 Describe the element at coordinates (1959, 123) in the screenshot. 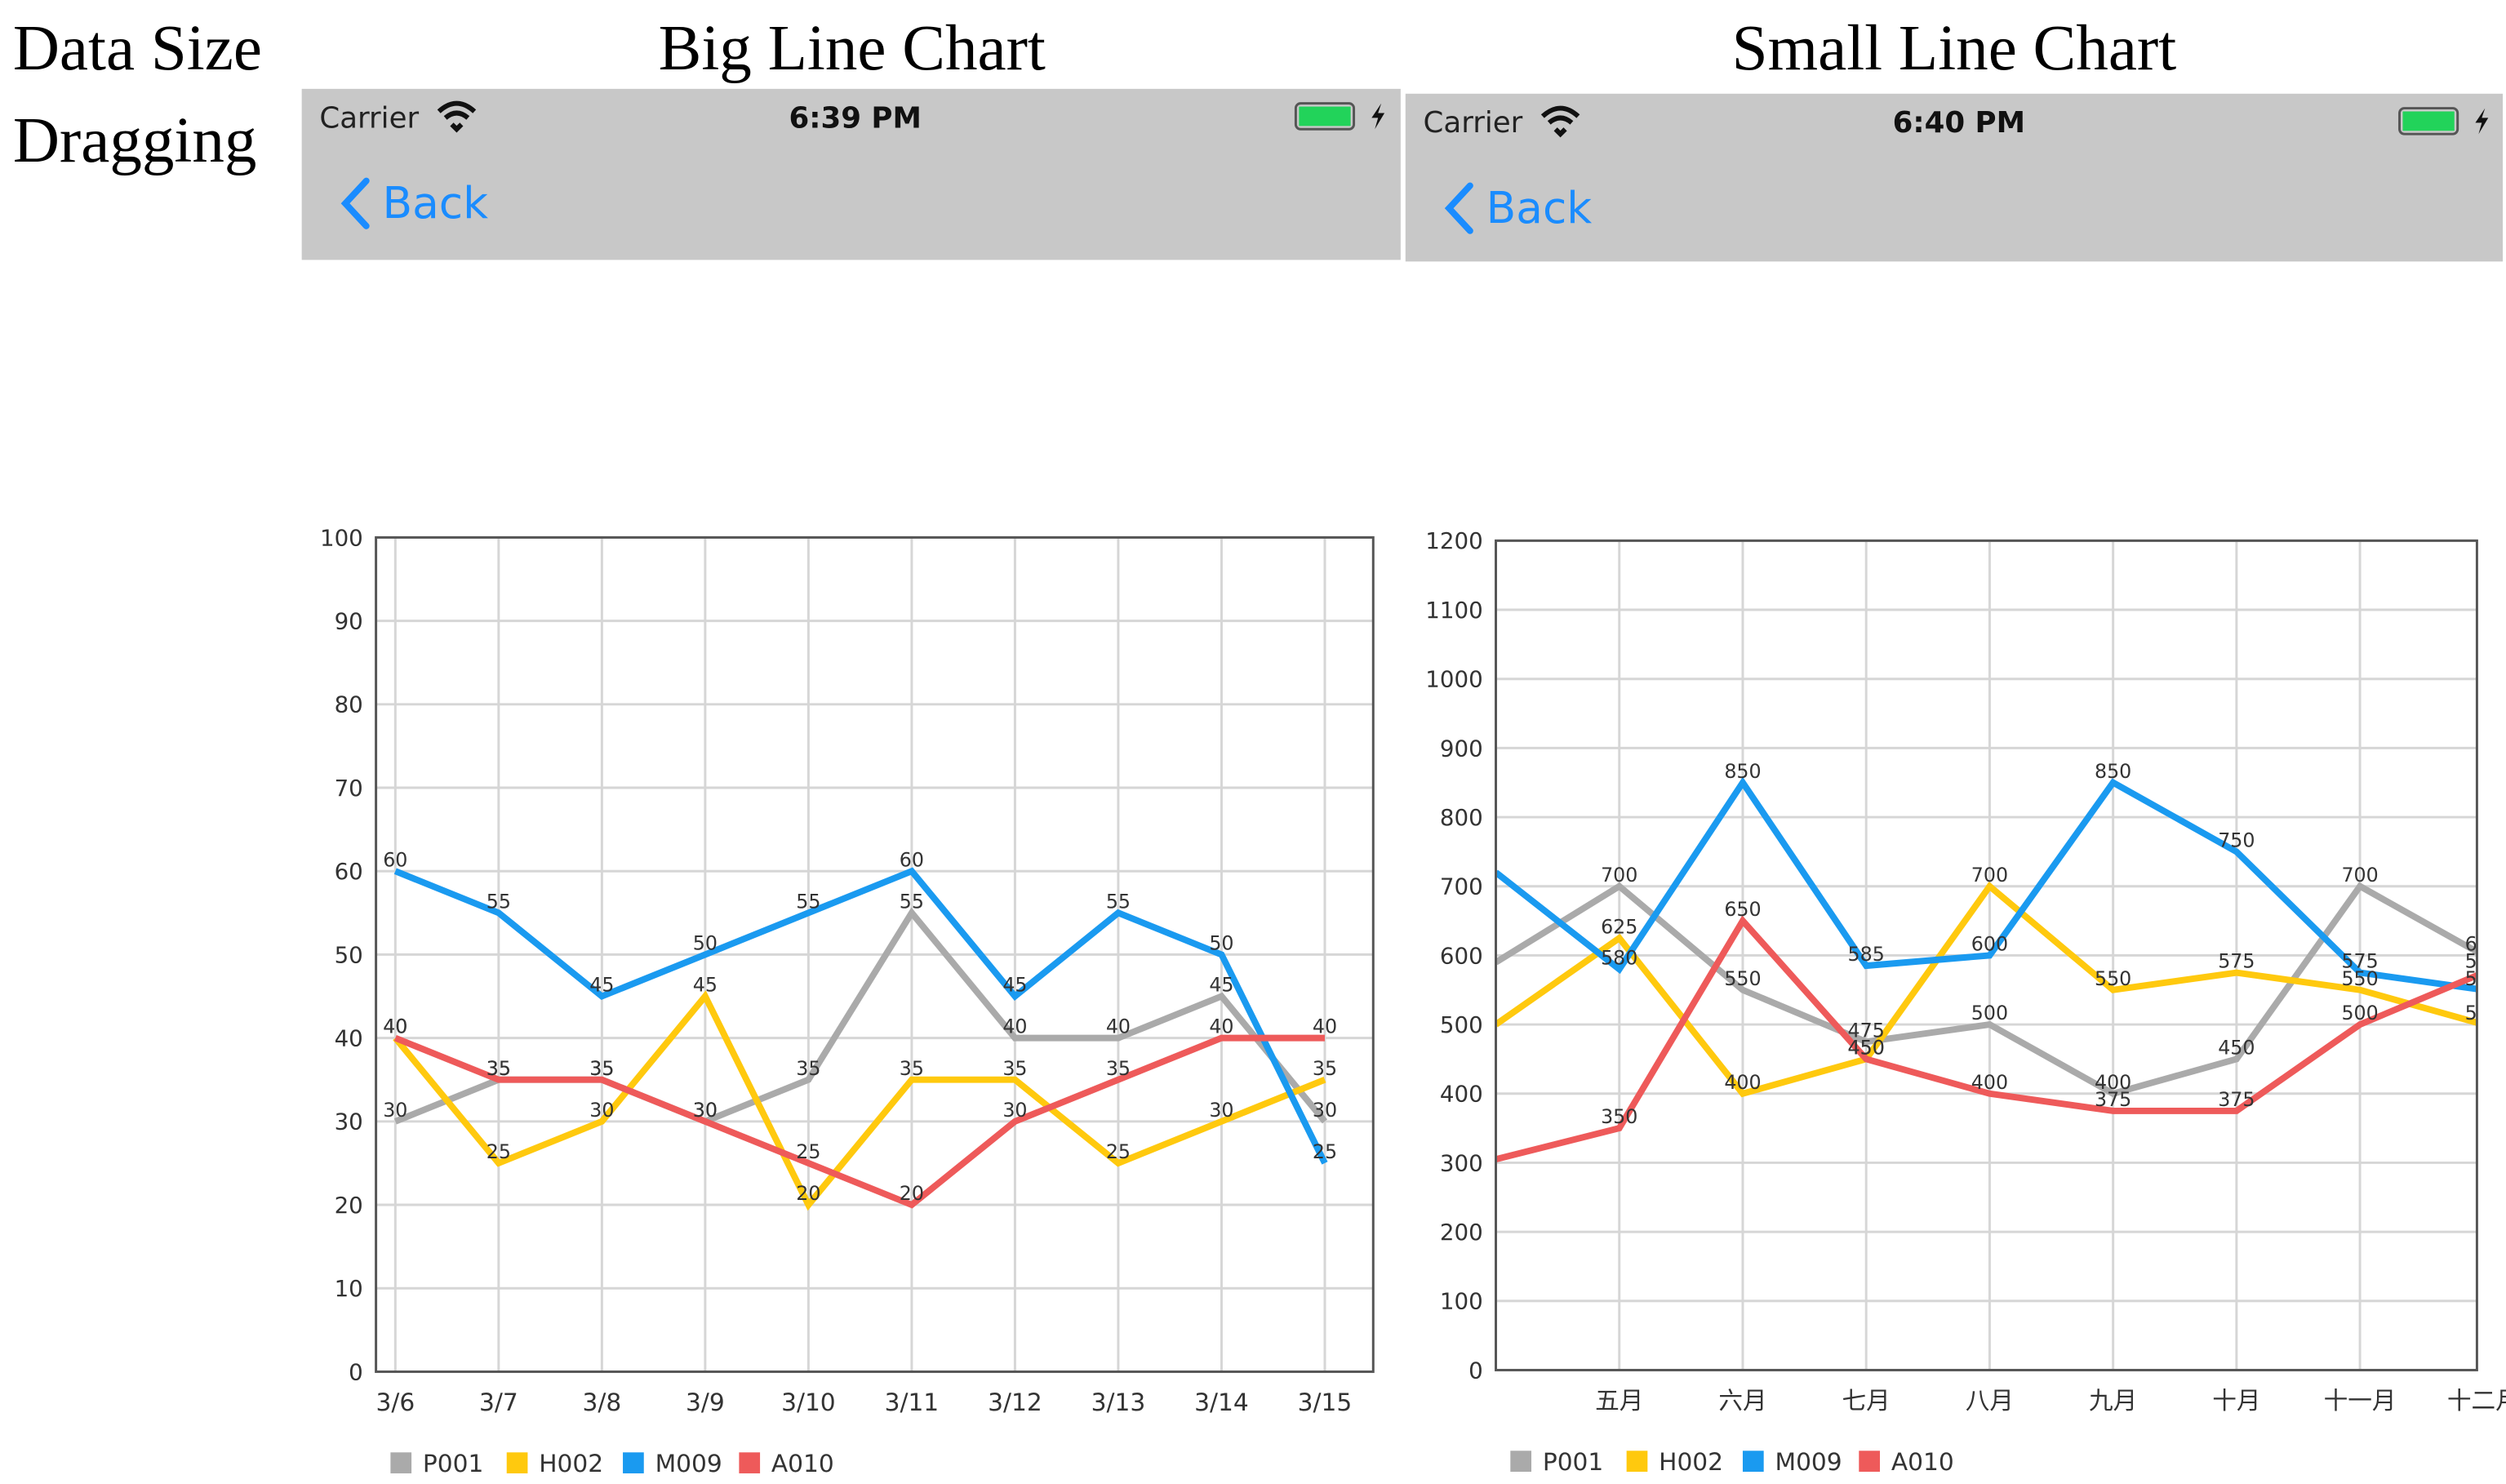

I see `time: 6:40 PM` at that location.